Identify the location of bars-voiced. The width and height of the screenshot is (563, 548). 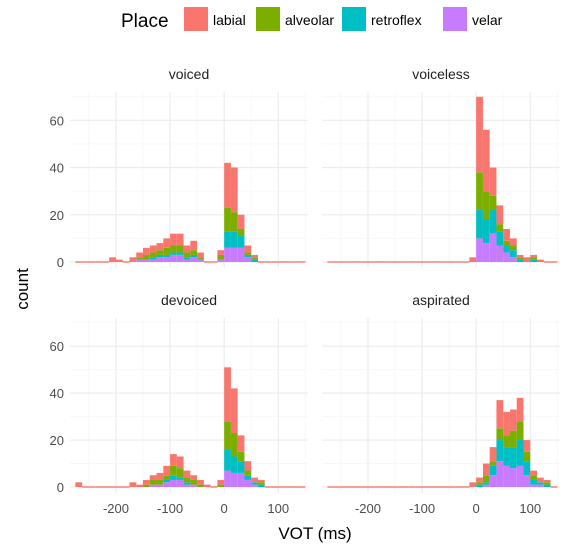
(190, 212).